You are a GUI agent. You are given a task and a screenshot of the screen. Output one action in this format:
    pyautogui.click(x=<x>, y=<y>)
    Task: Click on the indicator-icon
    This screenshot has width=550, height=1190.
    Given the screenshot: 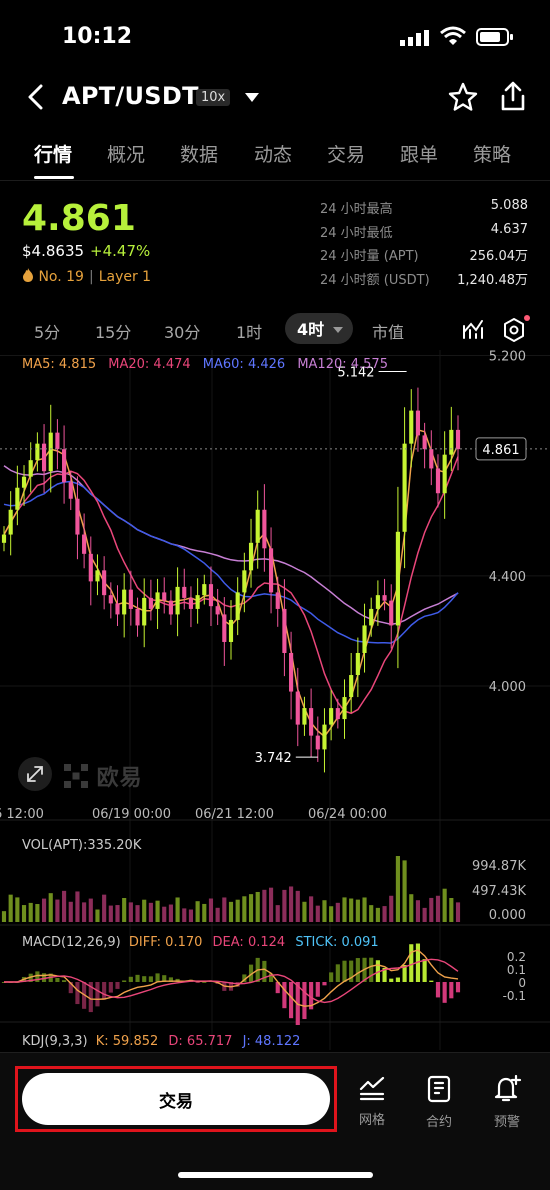 What is the action you would take?
    pyautogui.click(x=473, y=329)
    